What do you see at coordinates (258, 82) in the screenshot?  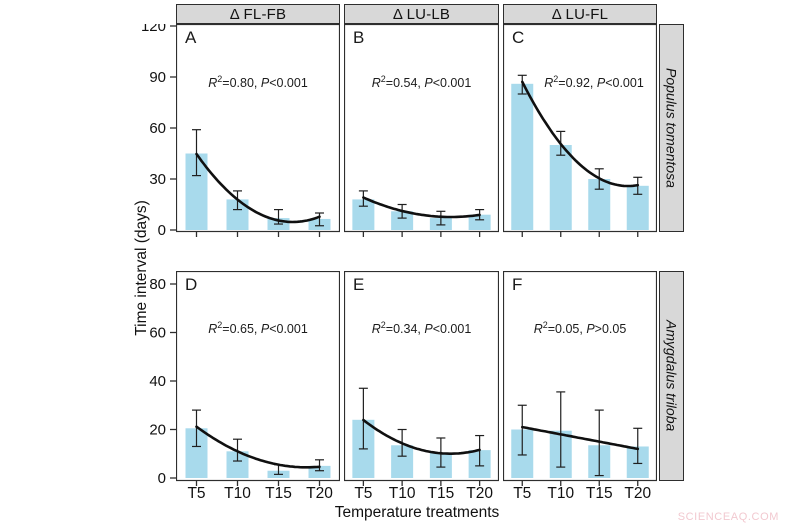 I see `stats-annotation: R2=0.80, P<0.001` at bounding box center [258, 82].